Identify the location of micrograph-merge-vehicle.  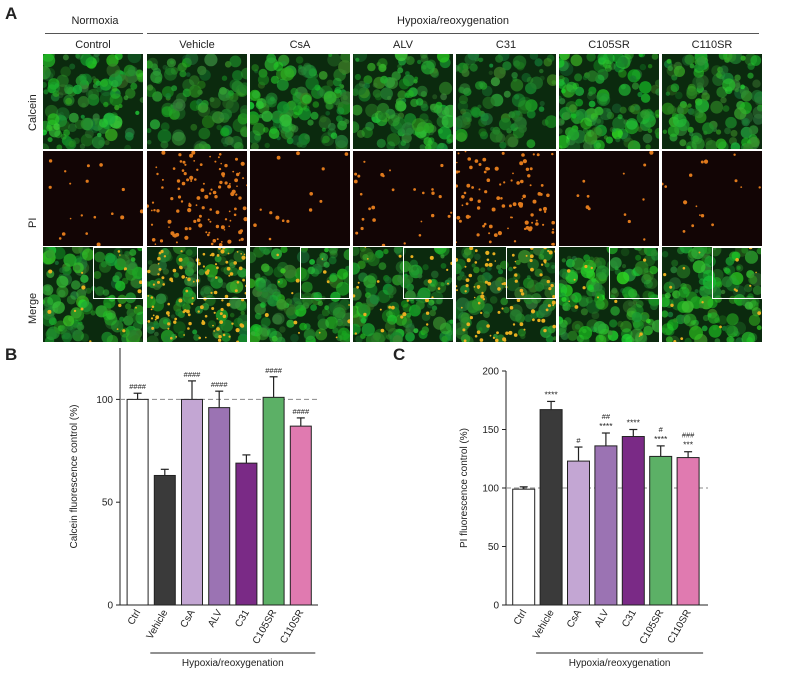
(197, 294).